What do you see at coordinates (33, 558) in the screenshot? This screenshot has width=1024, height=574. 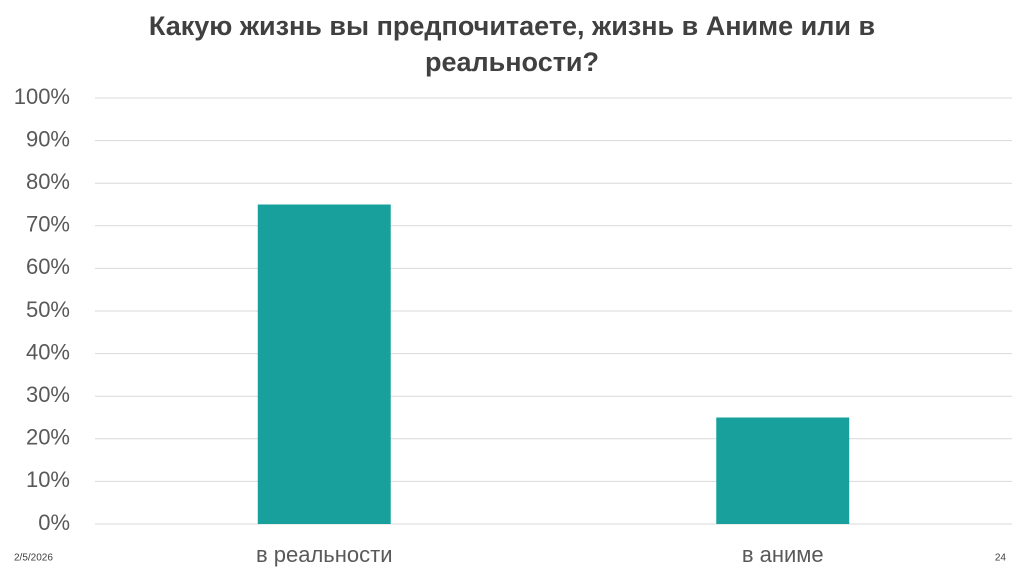 I see `footer-date: 2/5/2026` at bounding box center [33, 558].